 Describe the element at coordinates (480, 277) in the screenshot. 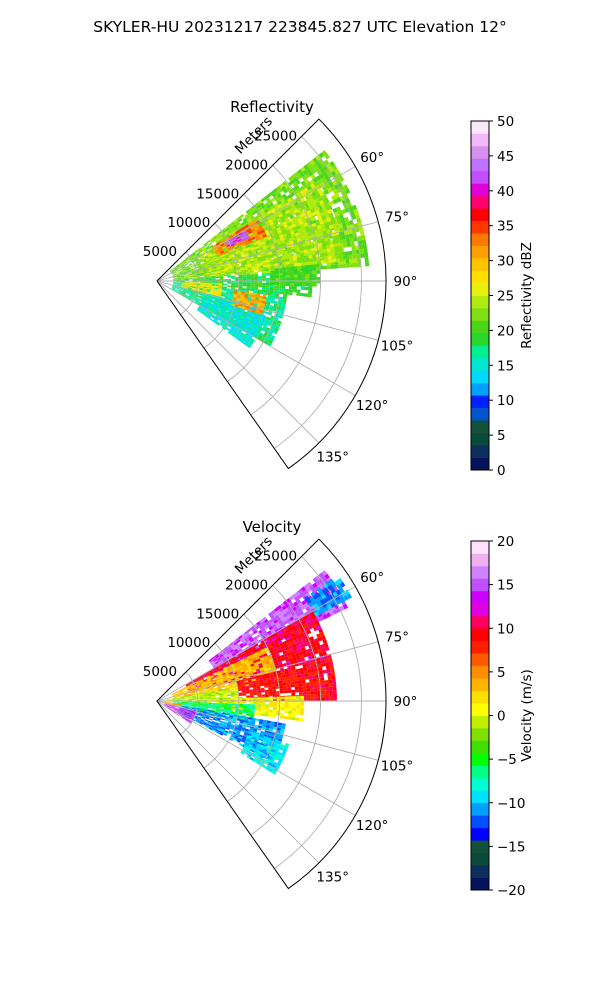

I see `colorbar-segment` at that location.